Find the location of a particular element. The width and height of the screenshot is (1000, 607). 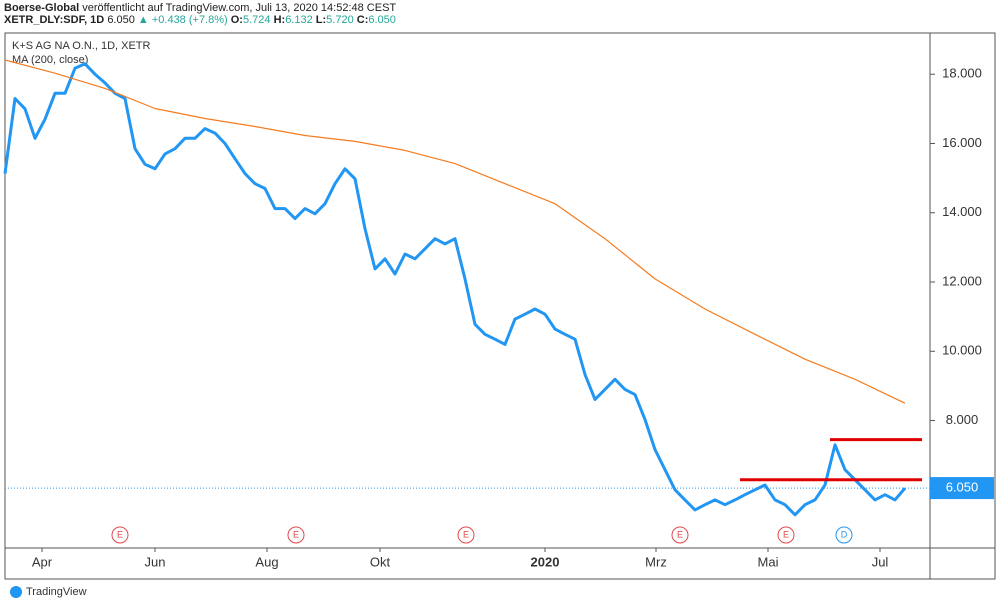

event-label: D is located at coordinates (844, 534).